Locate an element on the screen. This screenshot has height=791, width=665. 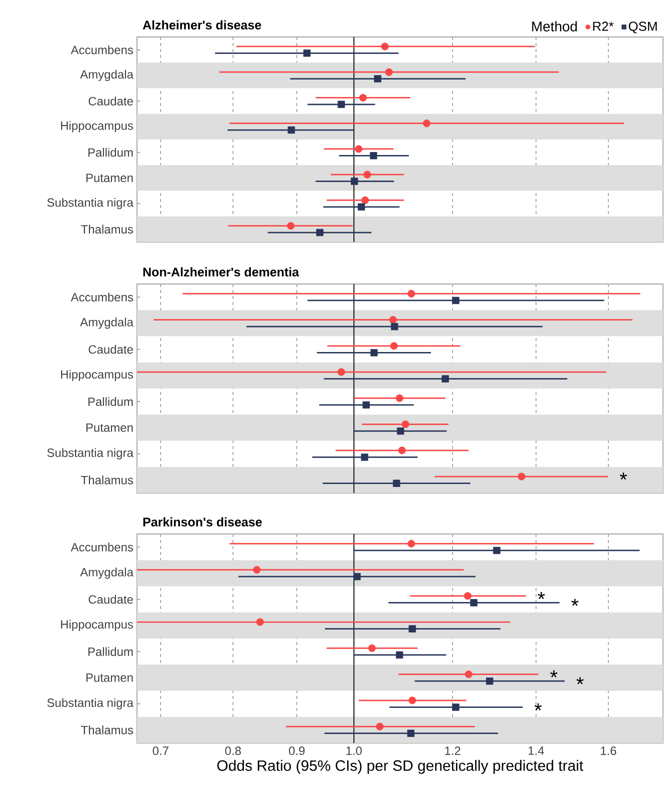
x-tick-label: 1.4 is located at coordinates (536, 750).